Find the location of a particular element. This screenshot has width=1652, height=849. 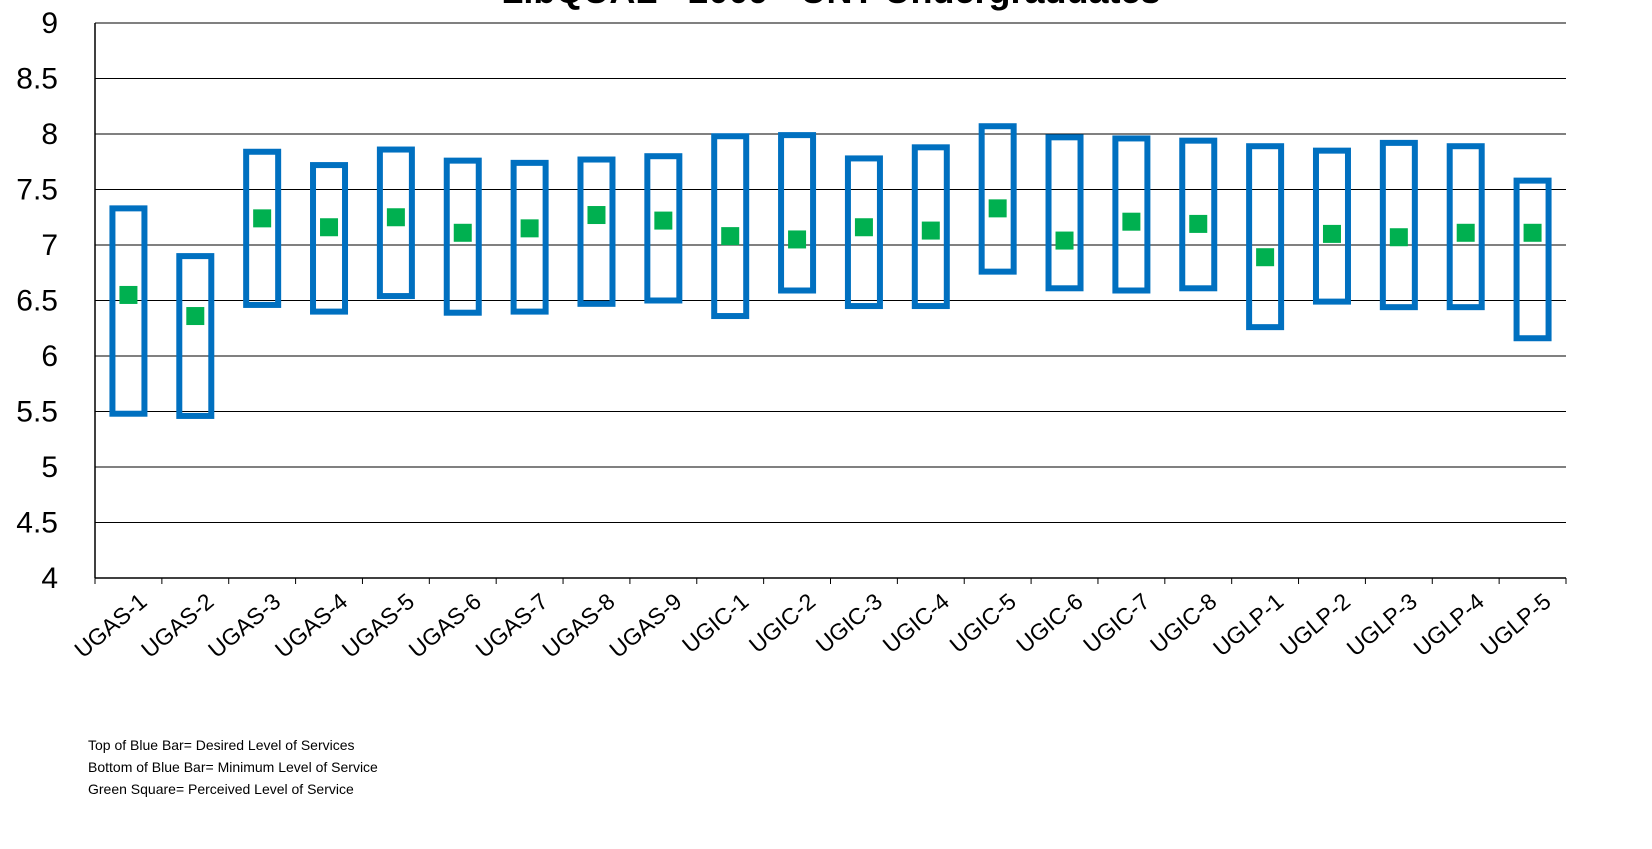

x-tick-label-ugas-4: UGAS-4 is located at coordinates (311, 625).